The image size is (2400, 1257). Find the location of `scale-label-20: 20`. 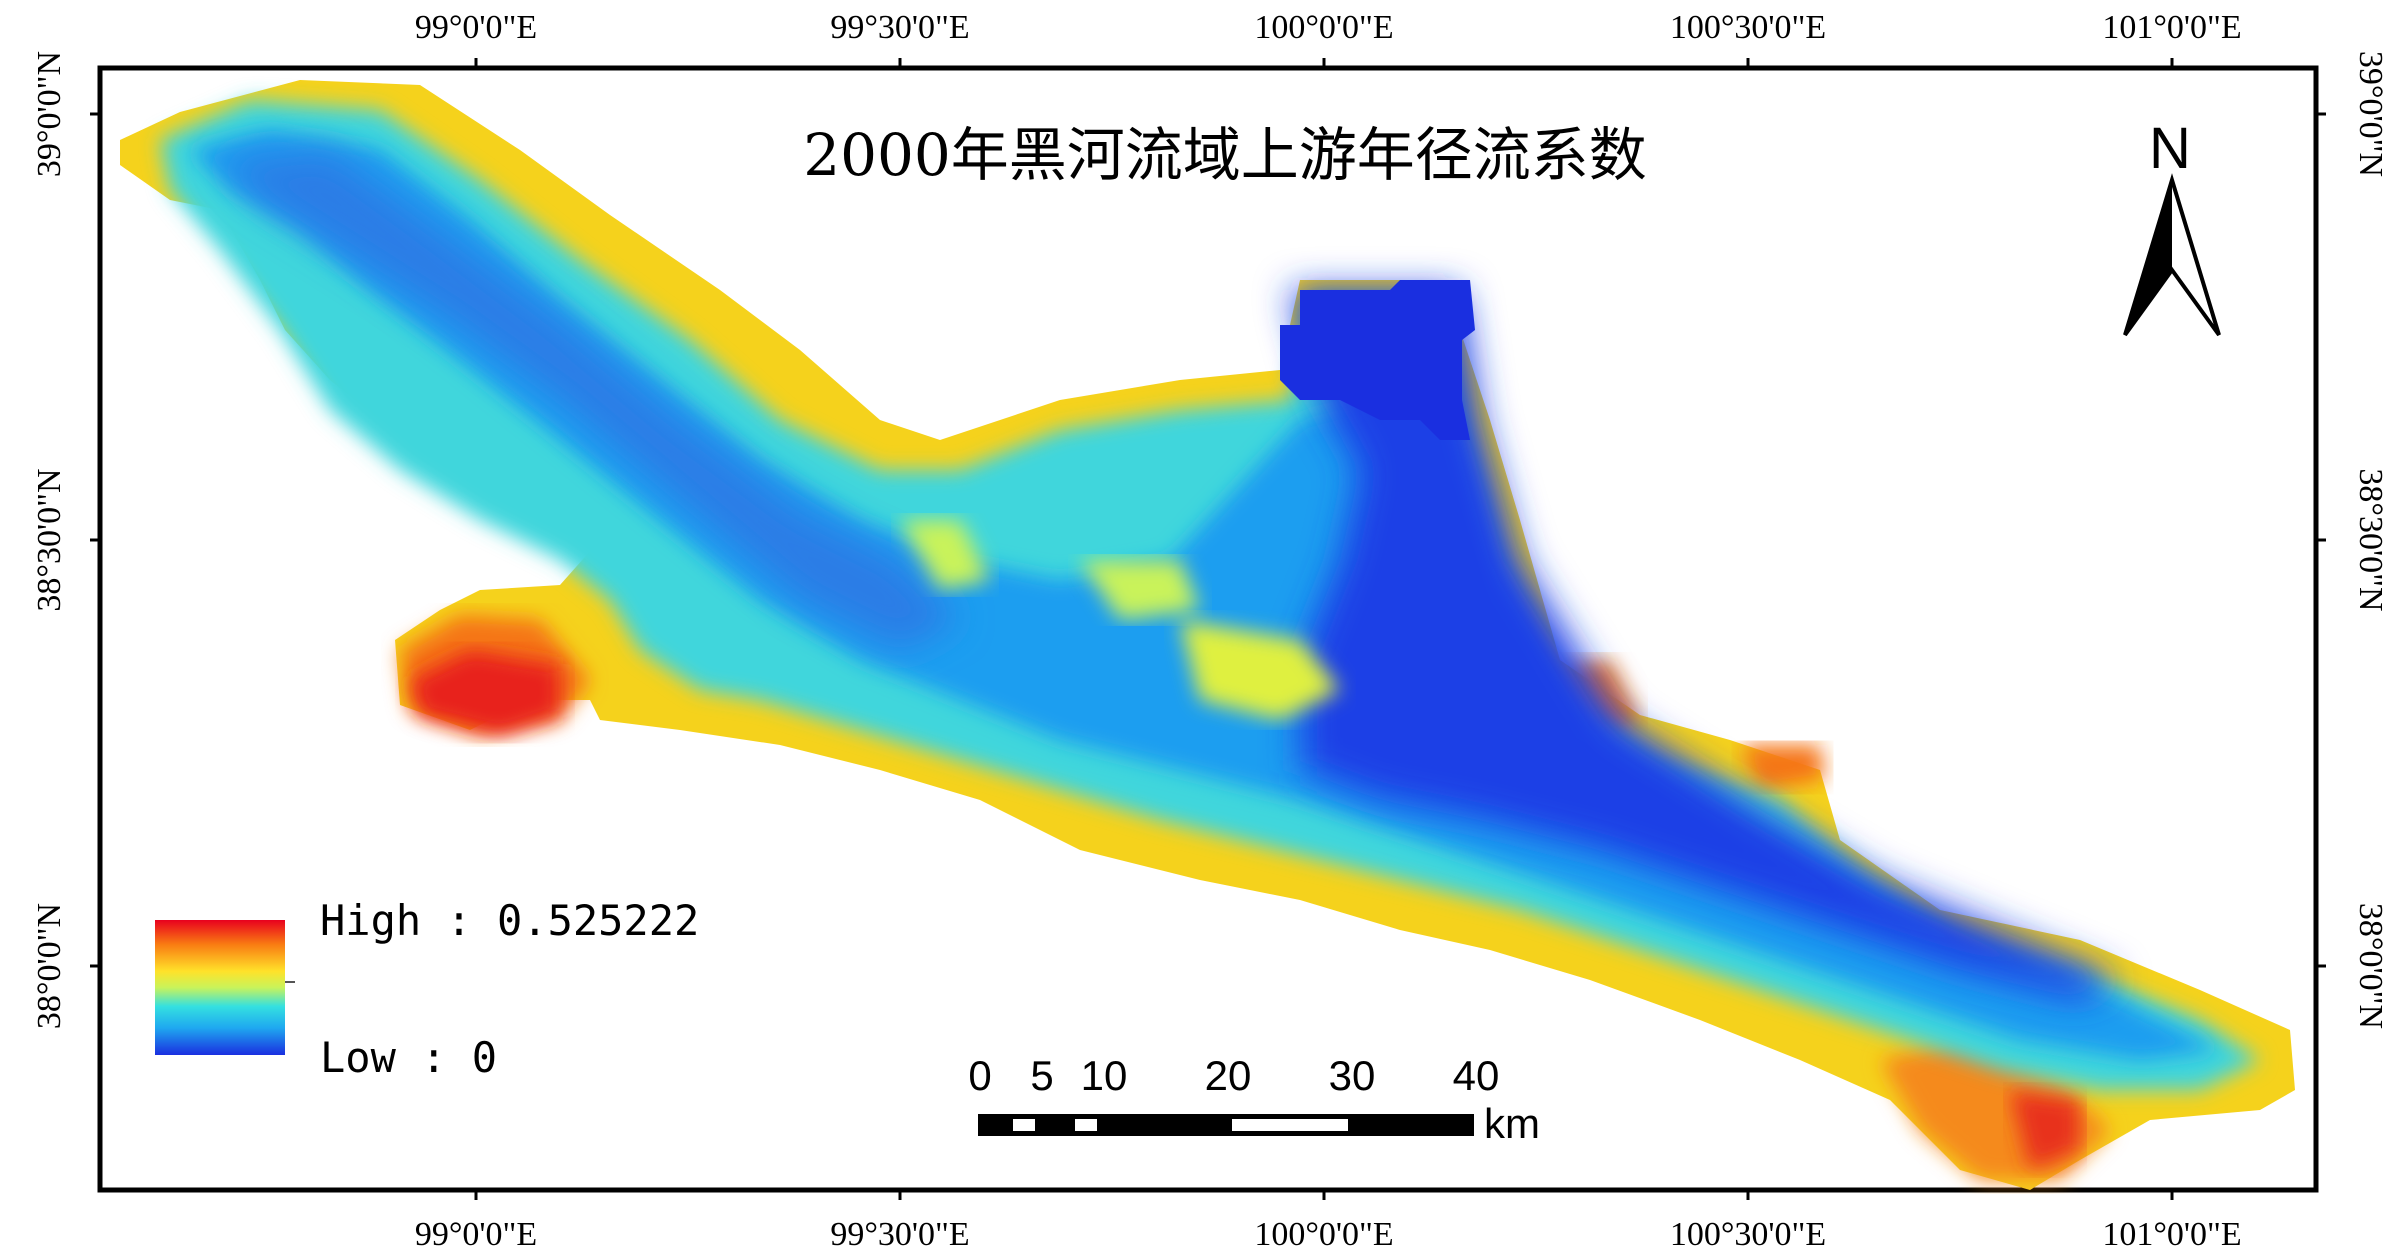

scale-label-20: 20 is located at coordinates (1228, 1075).